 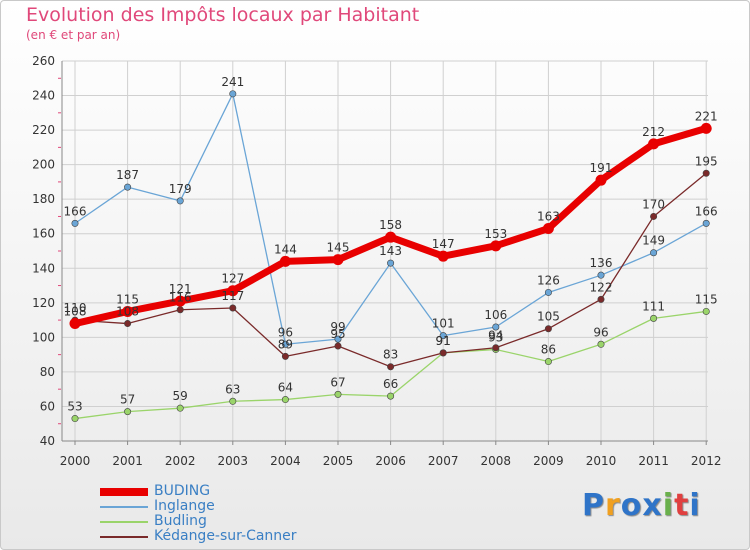 What do you see at coordinates (230, 491) in the screenshot?
I see `legend-entry: BUDING` at bounding box center [230, 491].